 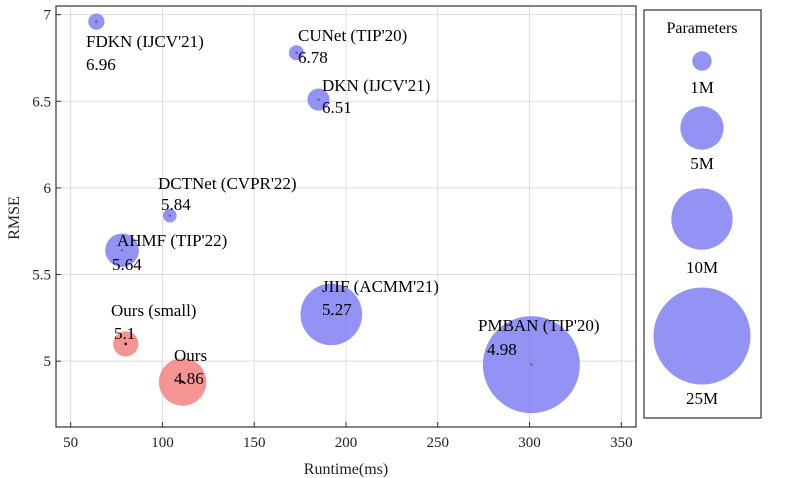 What do you see at coordinates (48, 16) in the screenshot?
I see `y-tick-label: 7` at bounding box center [48, 16].